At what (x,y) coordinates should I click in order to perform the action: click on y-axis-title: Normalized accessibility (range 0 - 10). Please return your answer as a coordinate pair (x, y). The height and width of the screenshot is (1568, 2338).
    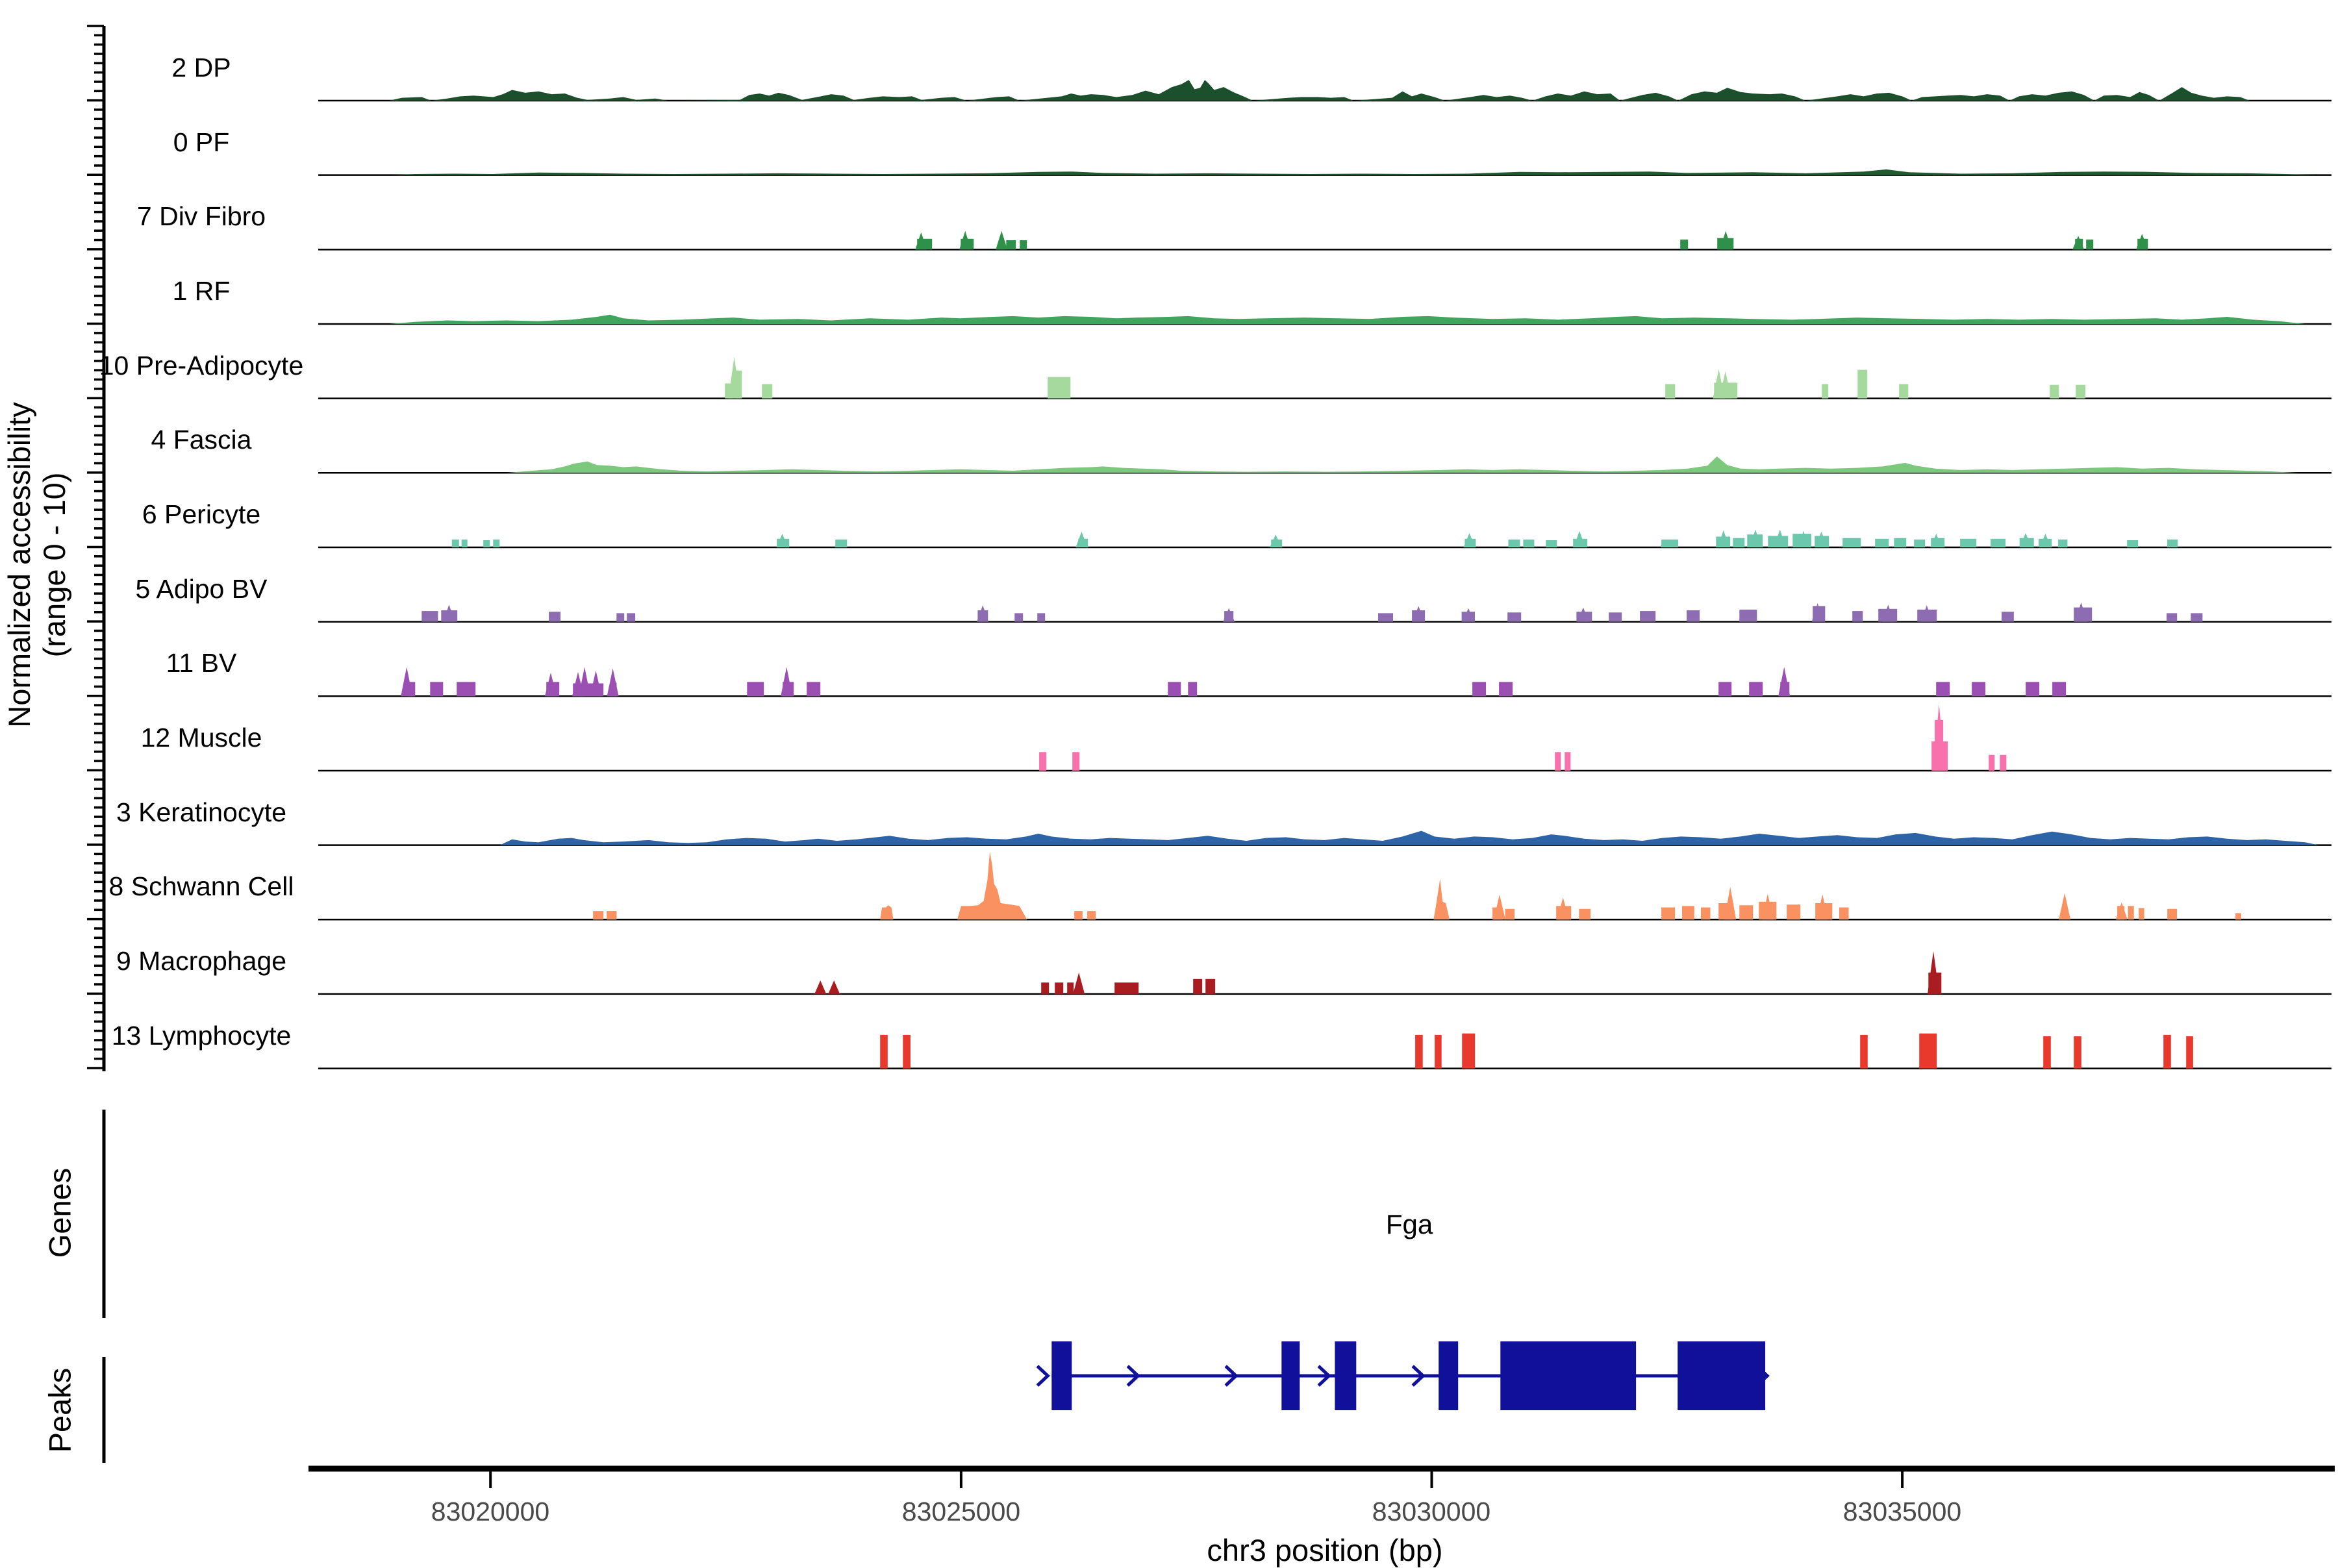
    Looking at the image, I should click on (37, 565).